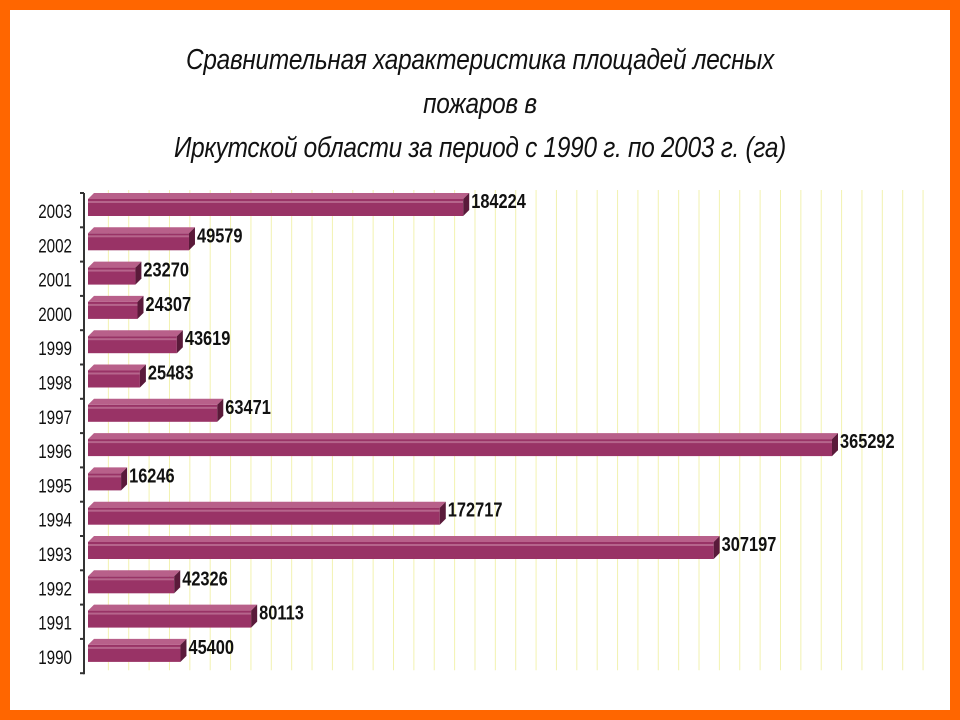 The image size is (960, 720). Describe the element at coordinates (105, 482) in the screenshot. I see `bar-1995` at that location.